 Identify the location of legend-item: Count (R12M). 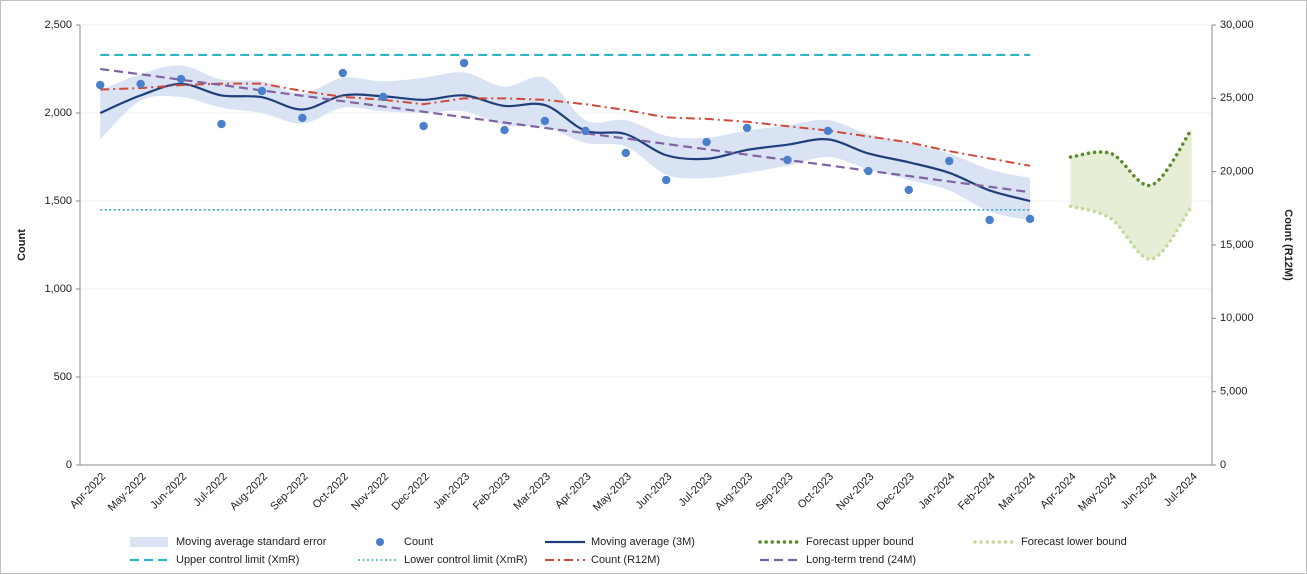
(602, 560).